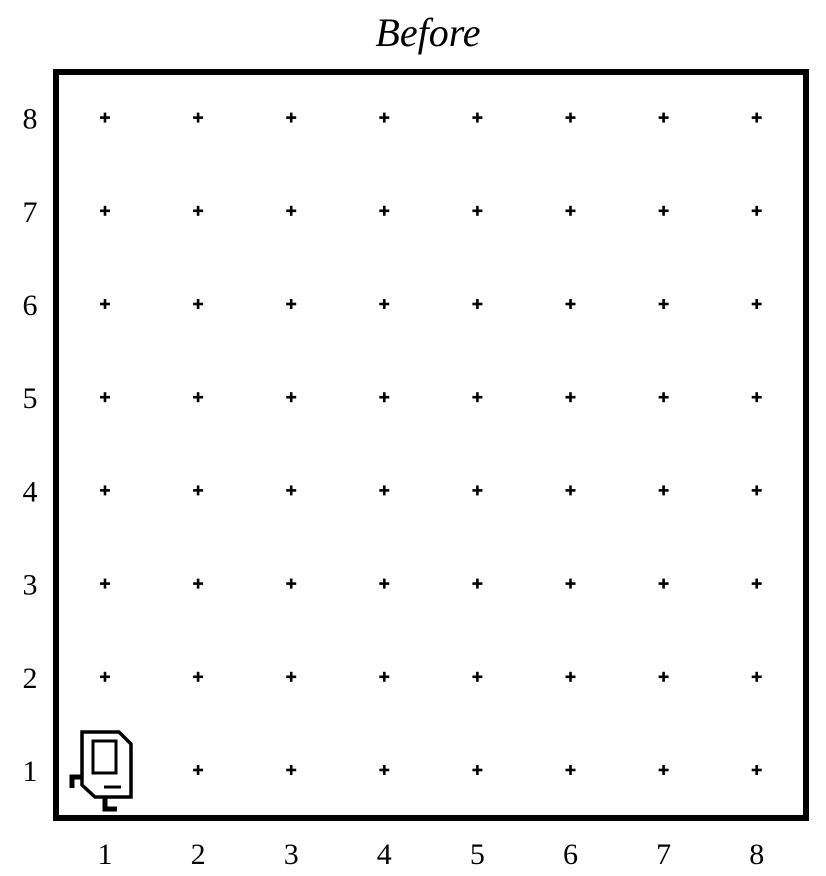 Image resolution: width=826 pixels, height=876 pixels. I want to click on y-axis-label: 6, so click(30, 305).